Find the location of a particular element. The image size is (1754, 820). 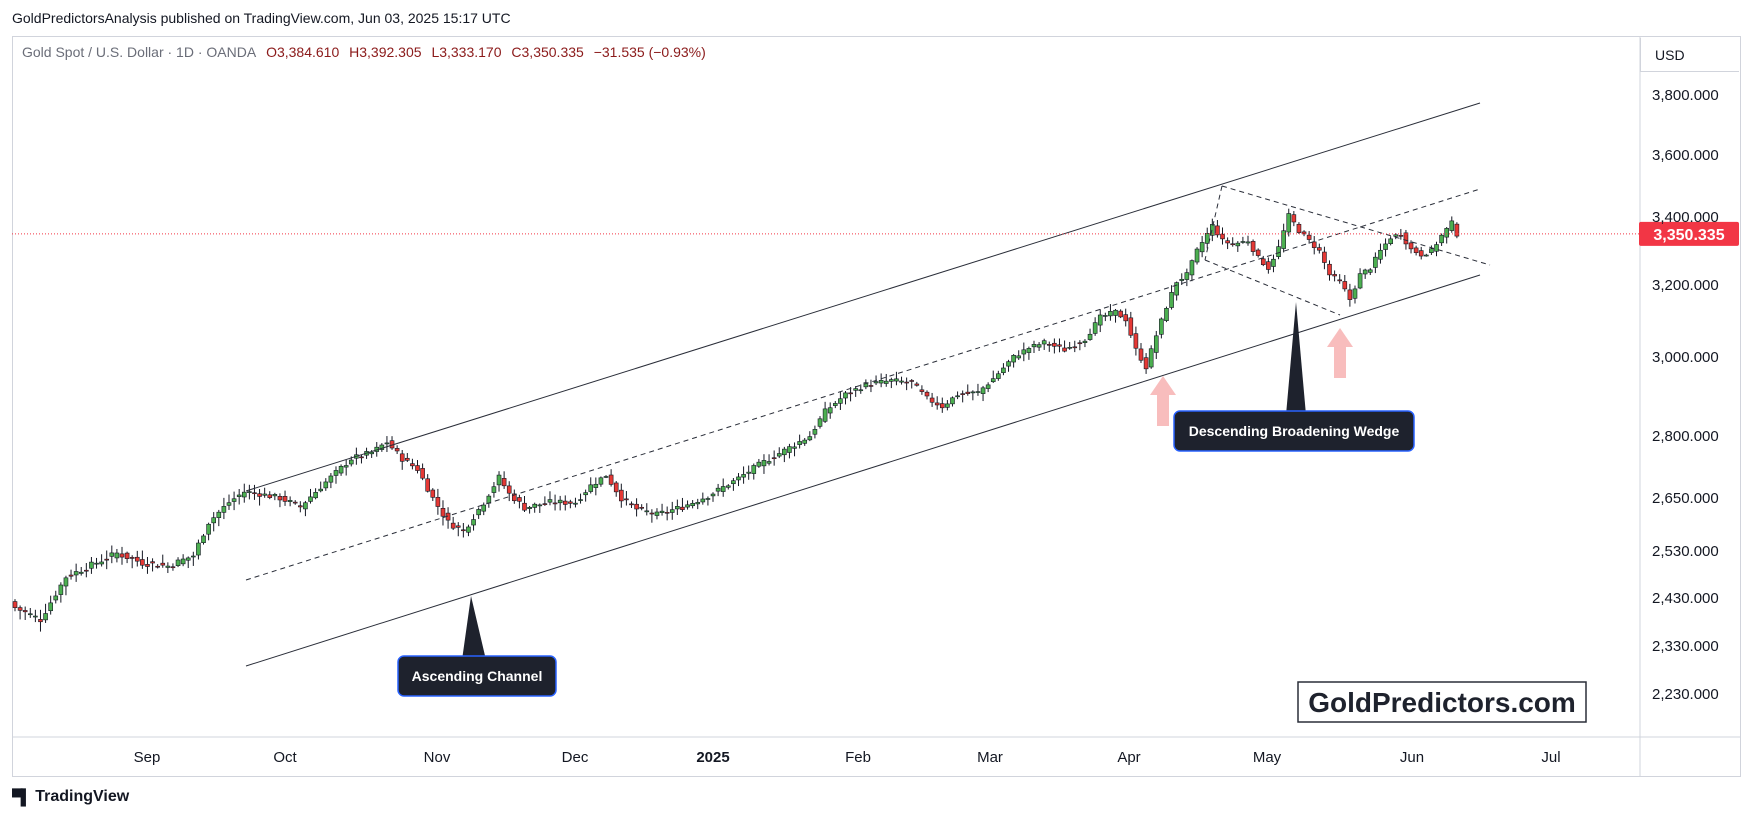

open-value: O3,384.610 is located at coordinates (303, 52).